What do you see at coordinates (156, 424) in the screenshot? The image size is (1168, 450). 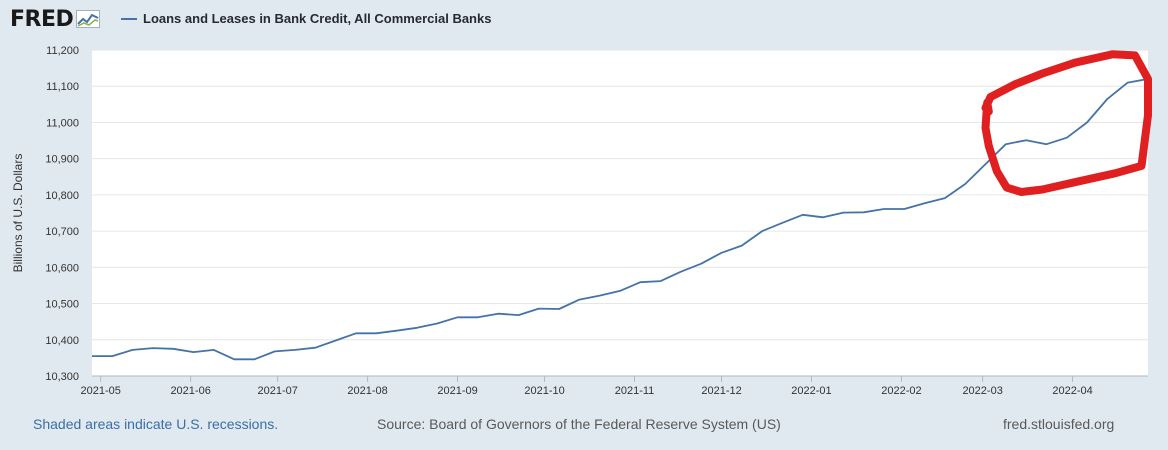 I see `recessions-note-link: Shaded areas indicate U.S. recessions.` at bounding box center [156, 424].